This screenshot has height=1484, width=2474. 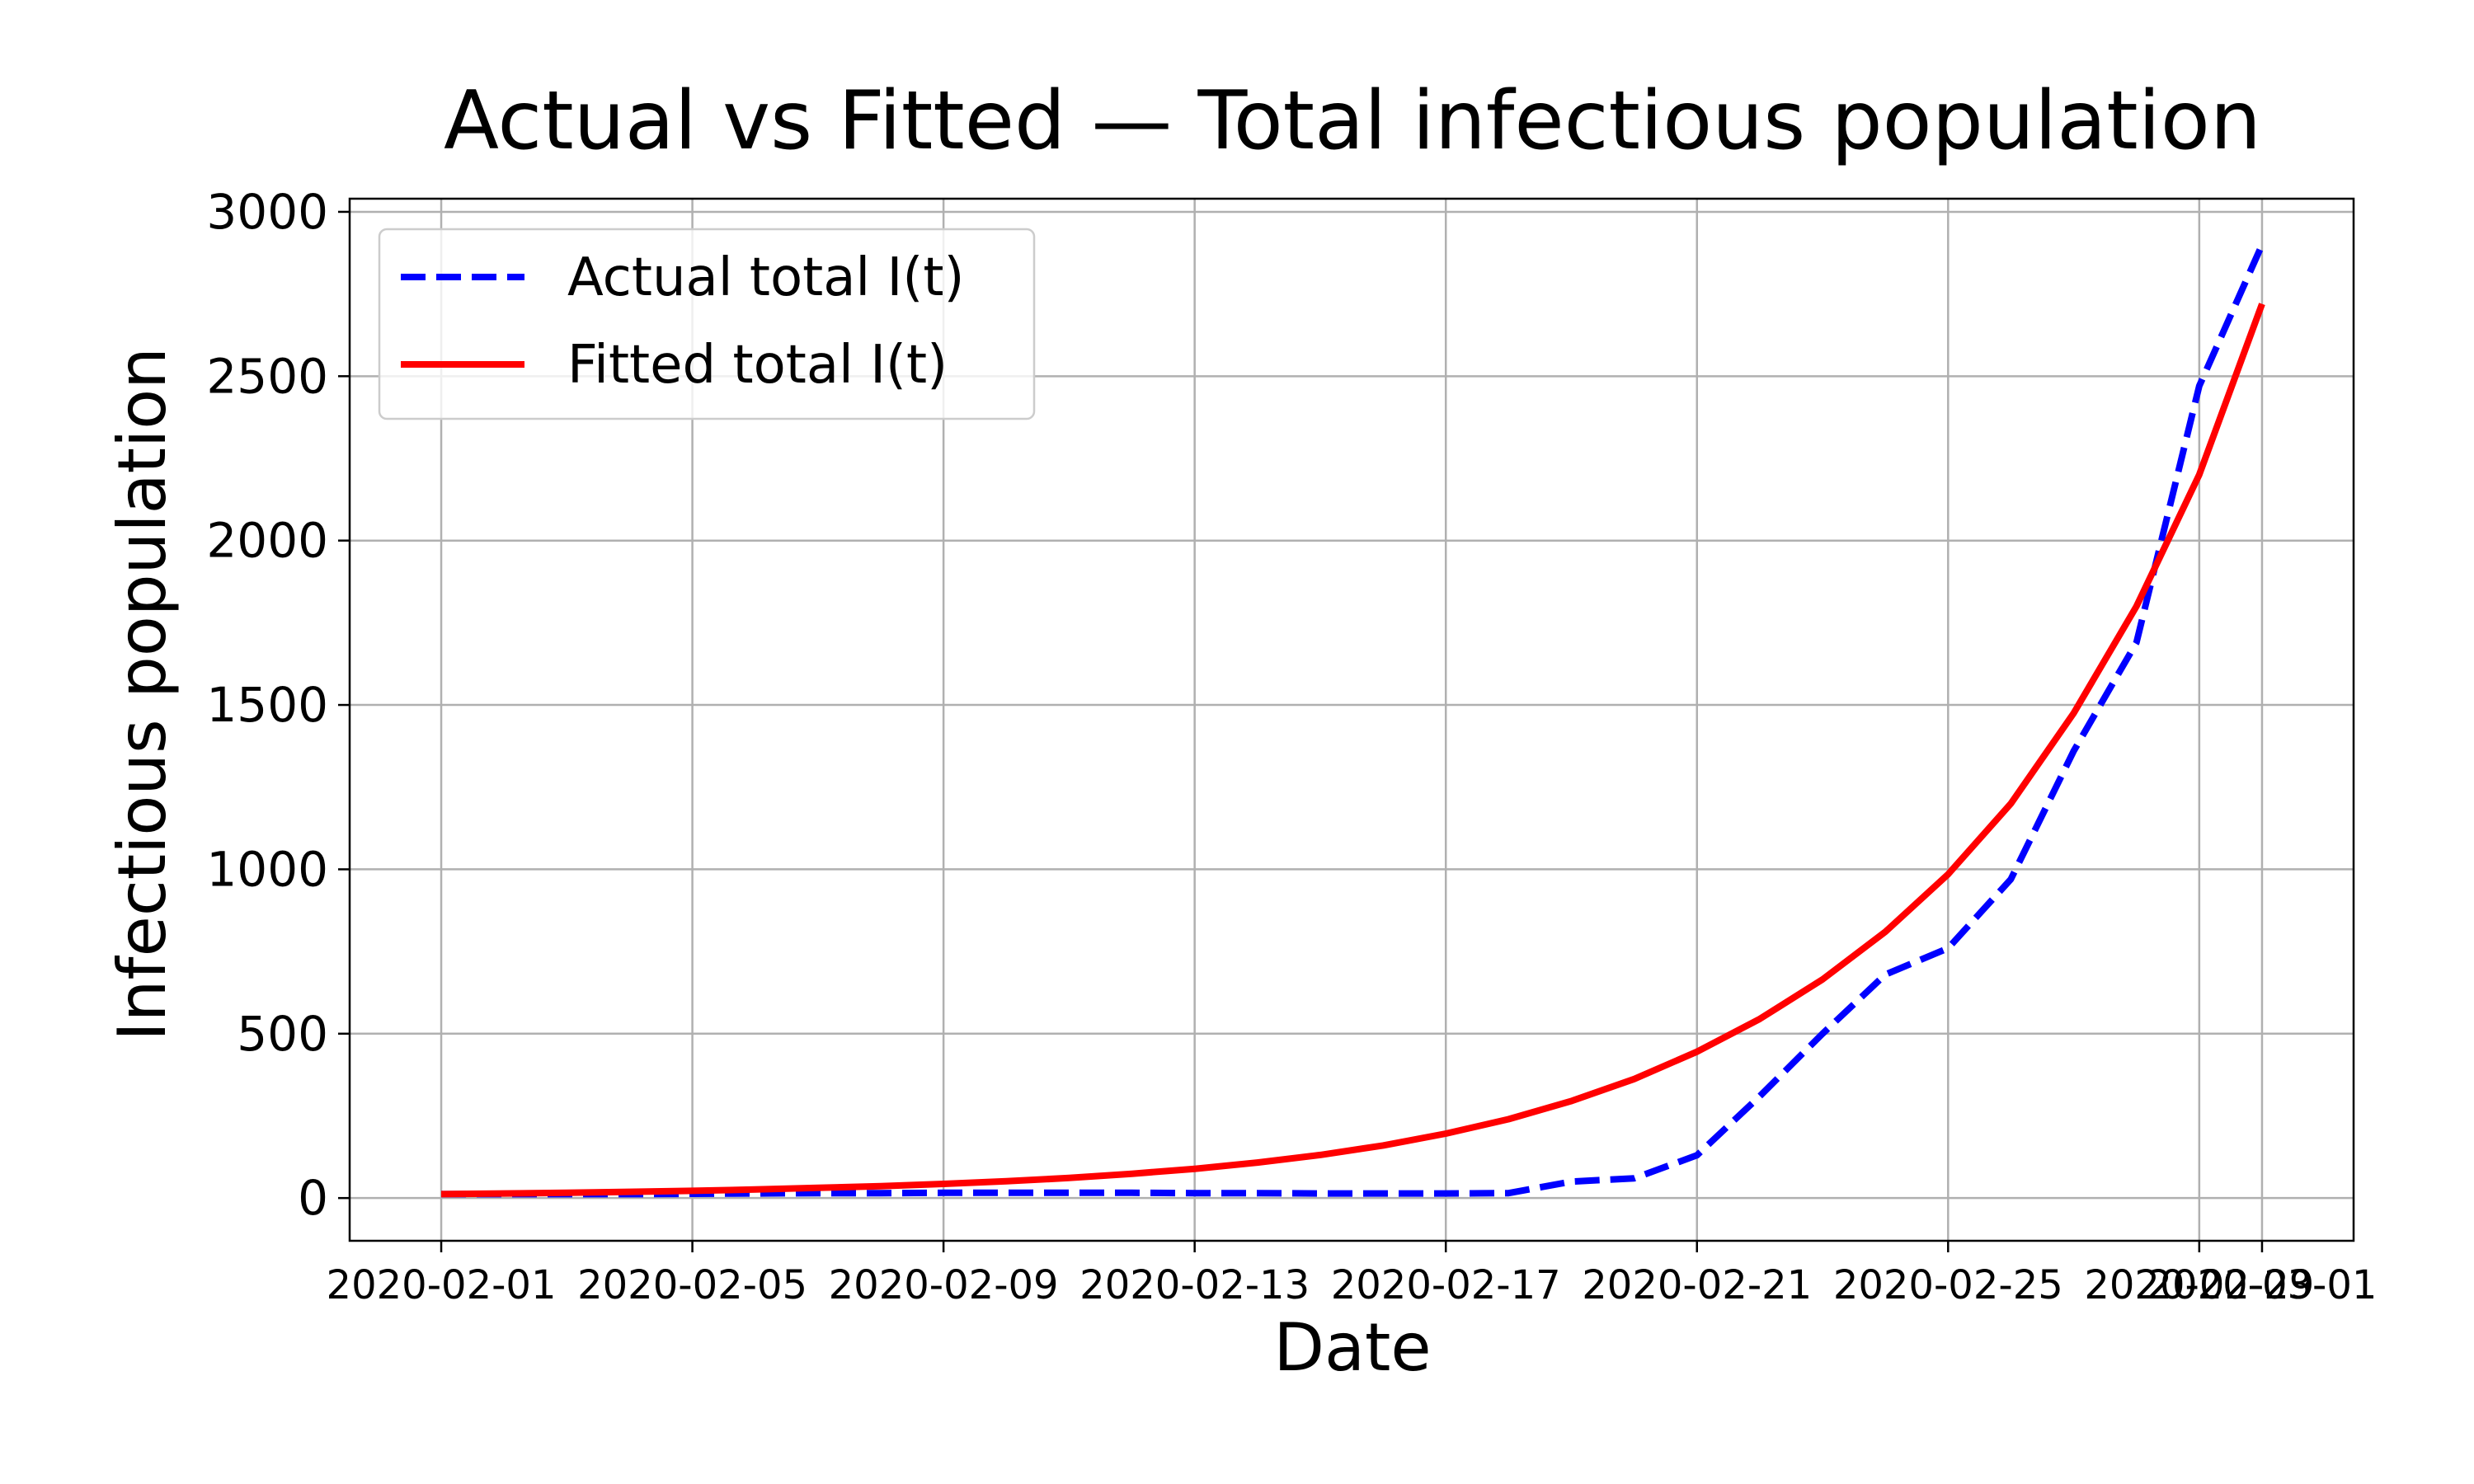 I want to click on x-tick-label: 2020-02-05, so click(x=692, y=1285).